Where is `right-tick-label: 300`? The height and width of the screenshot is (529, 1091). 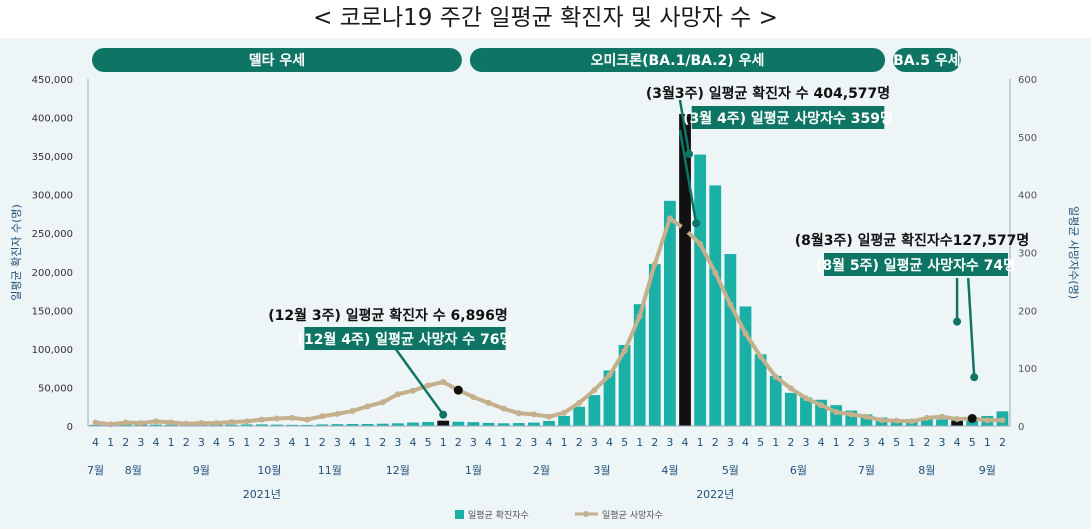 right-tick-label: 300 is located at coordinates (1027, 254).